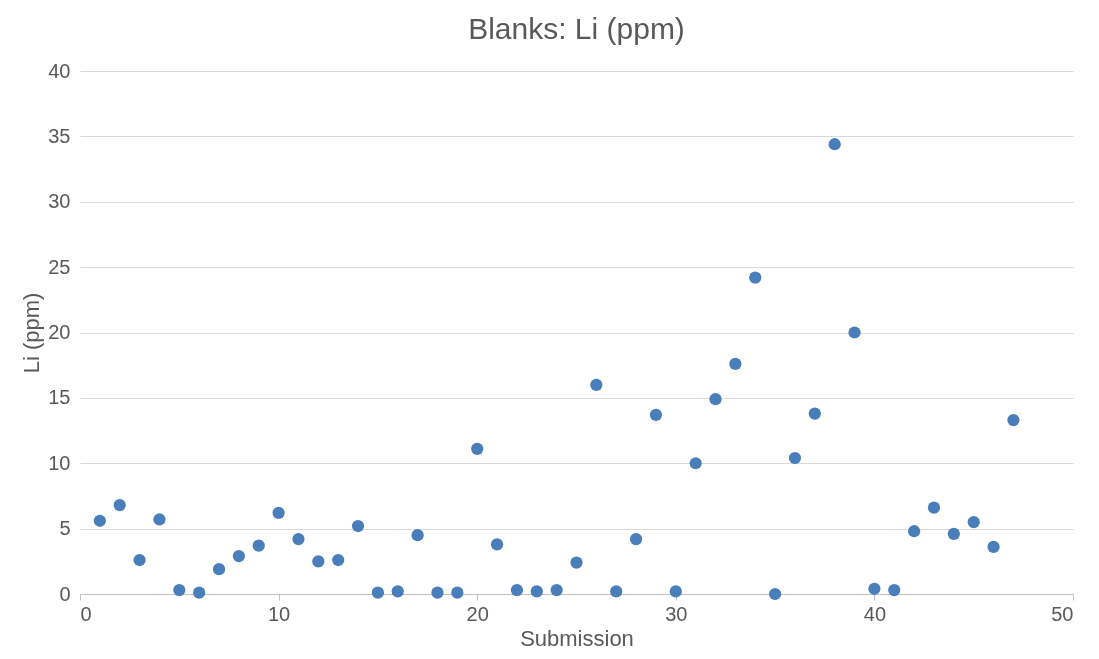  I want to click on x-axis-title: Submission, so click(577, 638).